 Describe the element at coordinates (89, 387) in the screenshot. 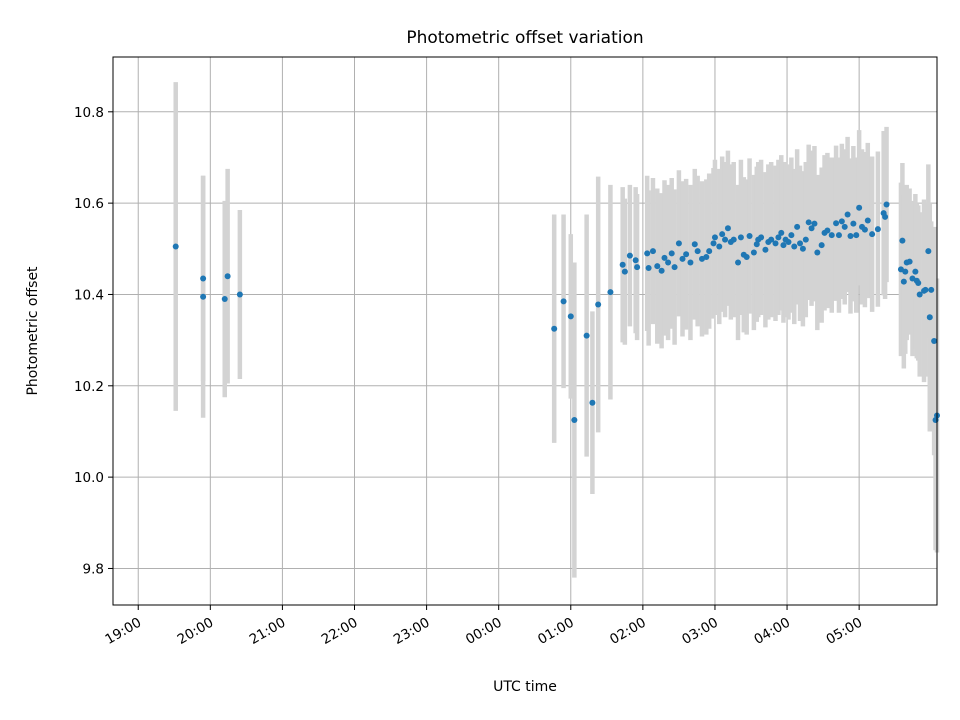

I see `y-tick-label: 10.2` at that location.